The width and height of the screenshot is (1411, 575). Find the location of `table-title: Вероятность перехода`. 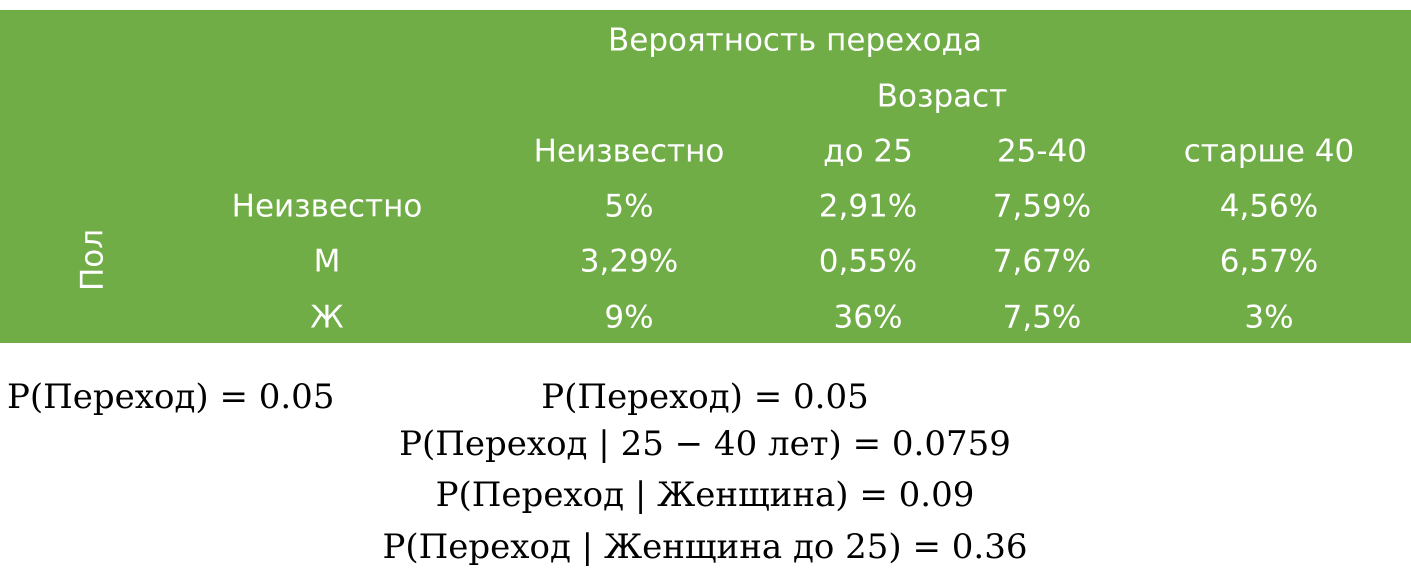

table-title: Вероятность перехода is located at coordinates (795, 40).